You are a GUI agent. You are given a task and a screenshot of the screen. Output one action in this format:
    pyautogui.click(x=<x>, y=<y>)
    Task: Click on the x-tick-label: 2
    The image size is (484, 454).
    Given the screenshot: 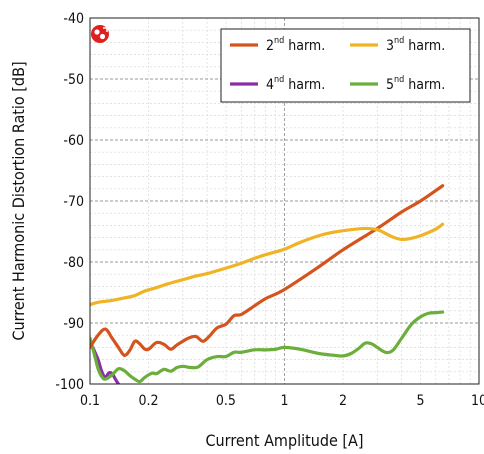 What is the action you would take?
    pyautogui.click(x=343, y=401)
    